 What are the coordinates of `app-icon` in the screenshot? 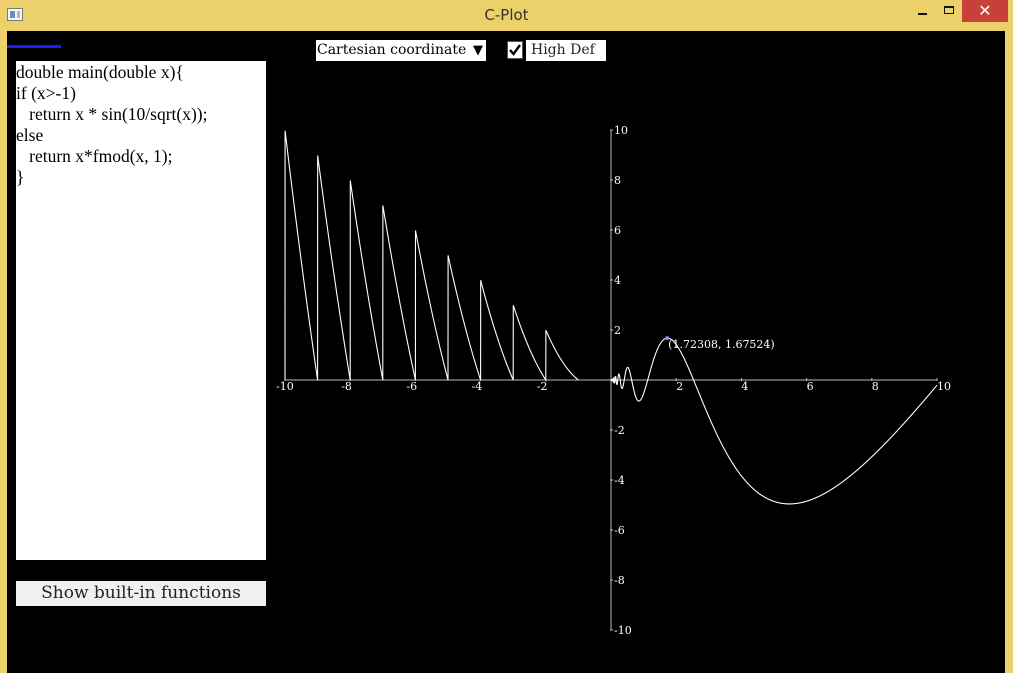 It's located at (15, 14).